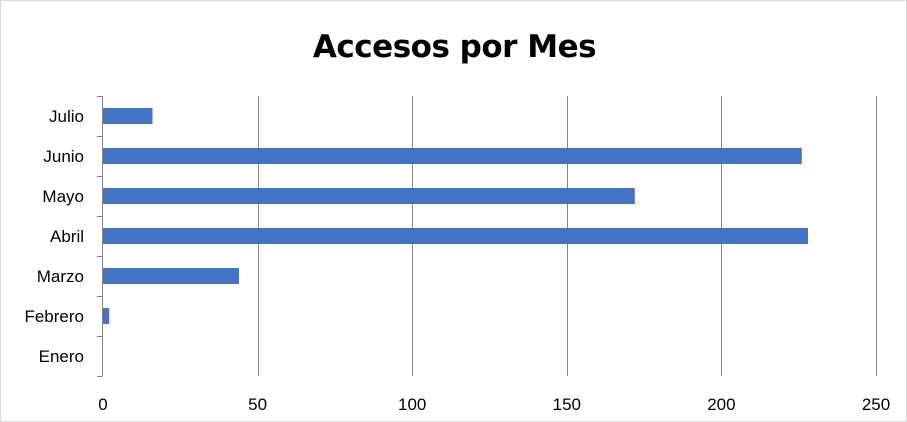 The image size is (907, 422). I want to click on bar-abril, so click(455, 236).